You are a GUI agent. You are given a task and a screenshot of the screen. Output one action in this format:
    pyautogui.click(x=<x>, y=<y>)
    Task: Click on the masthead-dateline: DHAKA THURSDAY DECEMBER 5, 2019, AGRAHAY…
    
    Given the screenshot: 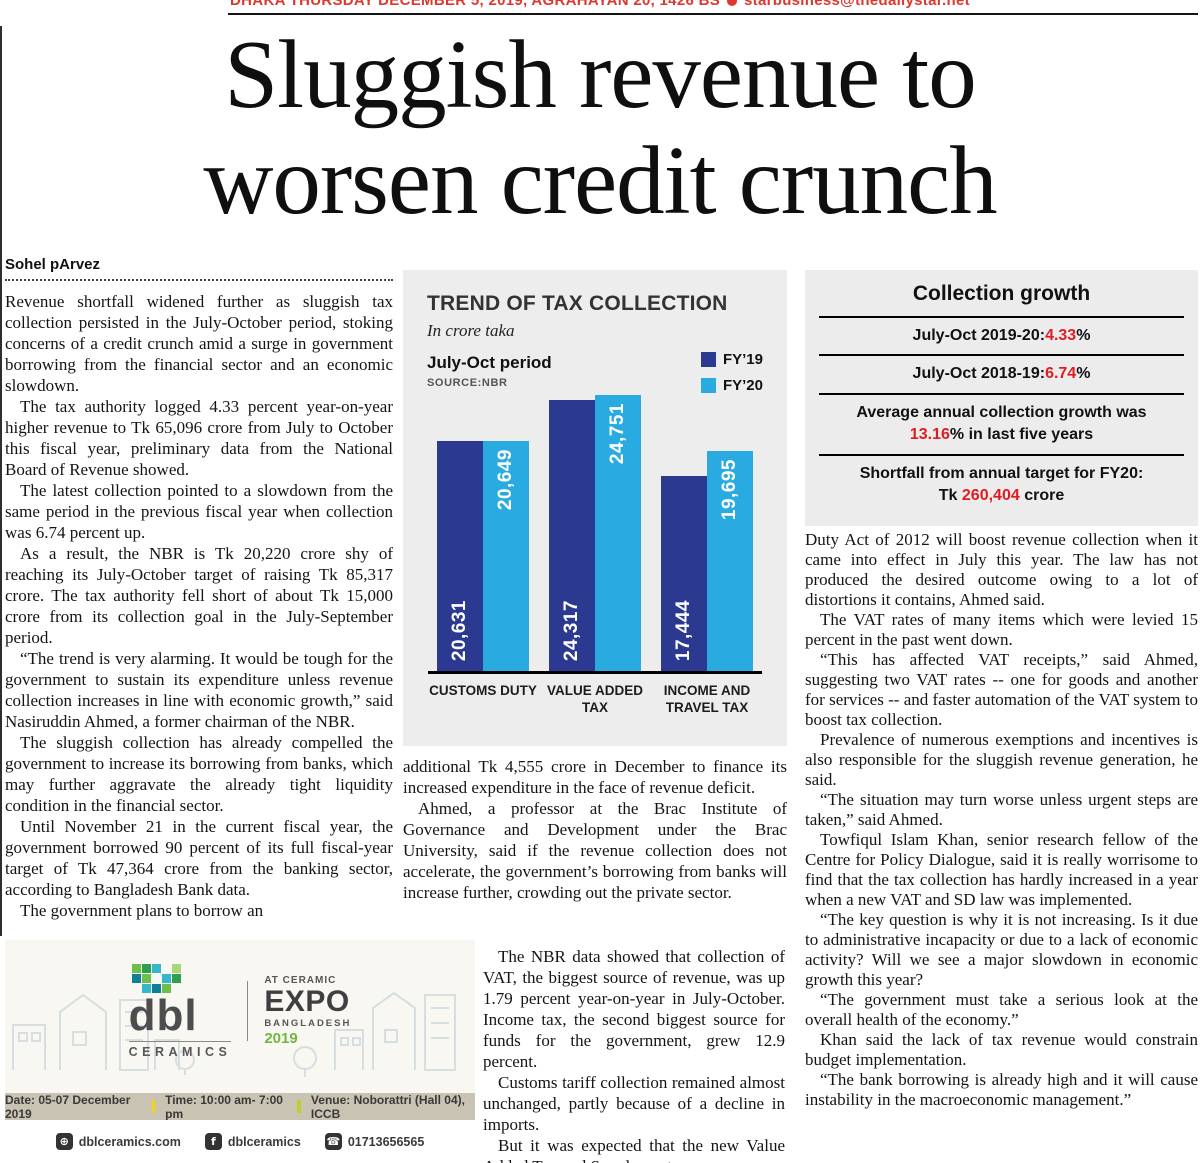 What is the action you would take?
    pyautogui.click(x=475, y=4)
    